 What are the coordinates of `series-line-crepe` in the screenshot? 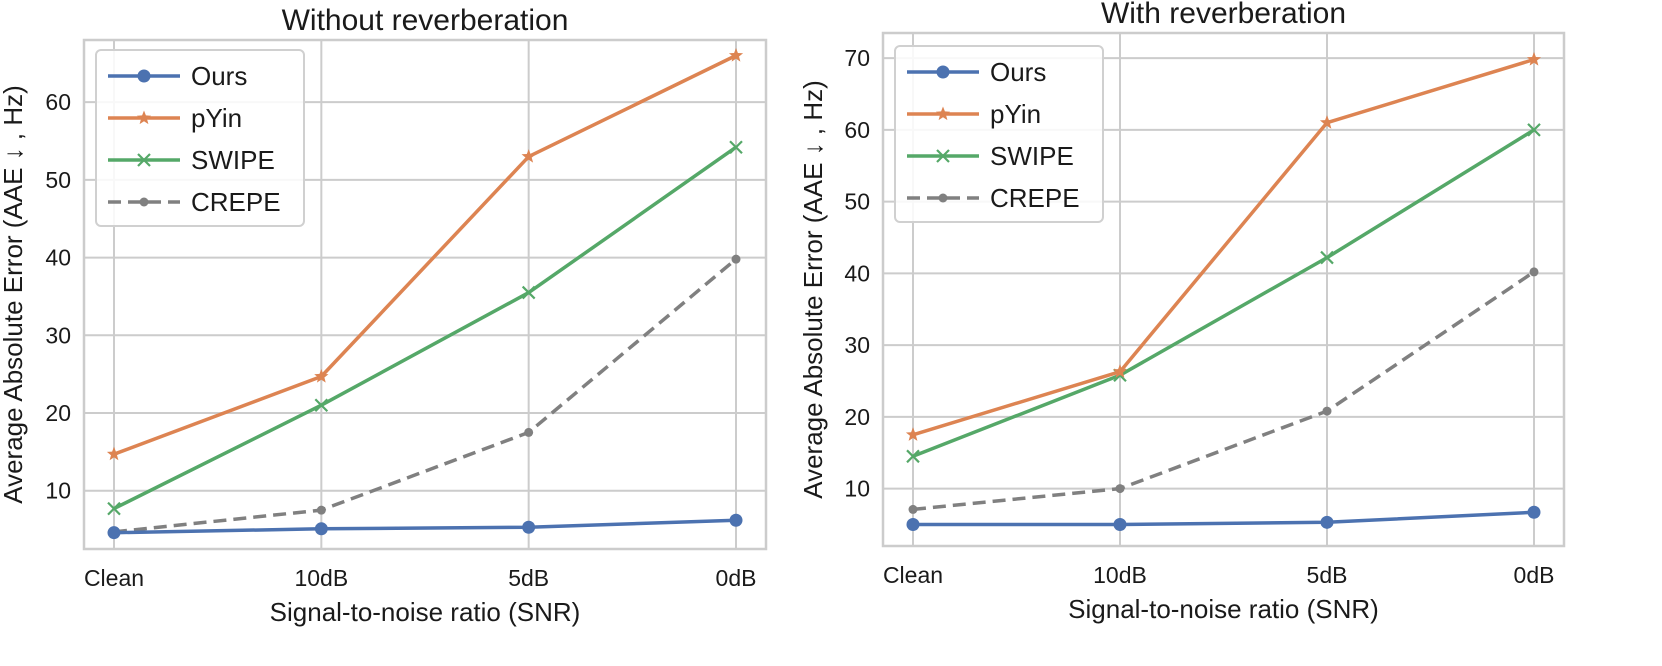 It's located at (1223, 391).